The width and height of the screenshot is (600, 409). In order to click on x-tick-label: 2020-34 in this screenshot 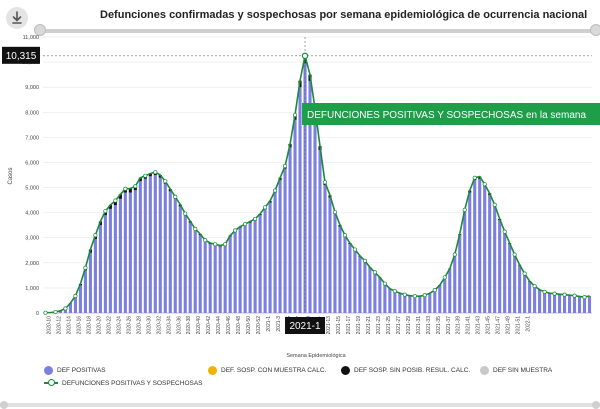, I will do `click(169, 325)`.